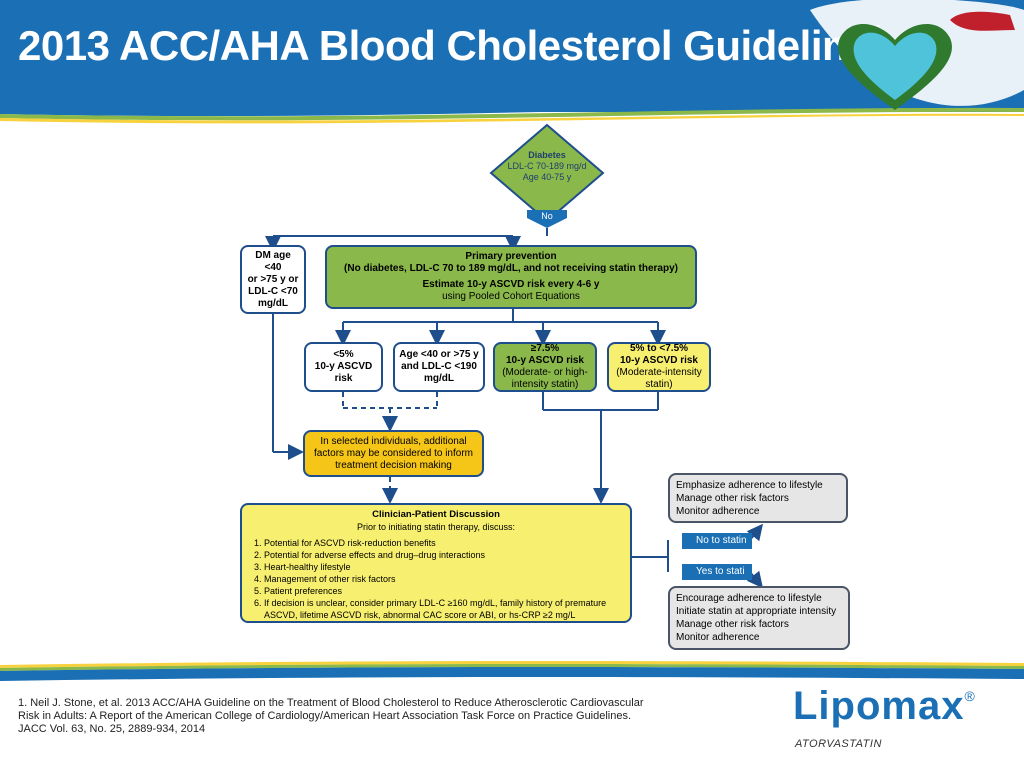 This screenshot has height=768, width=1024. Describe the element at coordinates (547, 177) in the screenshot. I see `diamond-age: Age 40-75 y` at that location.